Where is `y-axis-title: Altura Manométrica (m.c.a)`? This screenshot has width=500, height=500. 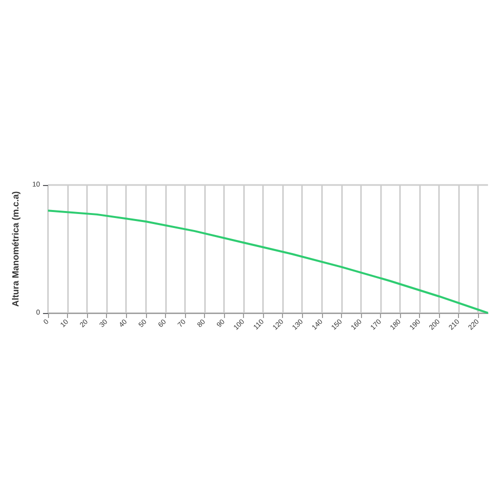 y-axis-title: Altura Manométrica (m.c.a) is located at coordinates (15, 249).